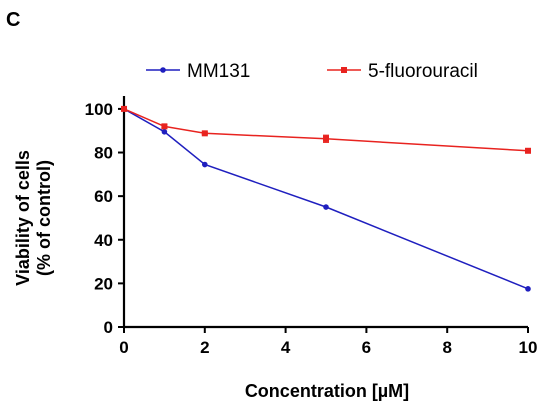 This screenshot has width=550, height=409. Describe the element at coordinates (103, 283) in the screenshot. I see `y-tick-label: 20` at that location.